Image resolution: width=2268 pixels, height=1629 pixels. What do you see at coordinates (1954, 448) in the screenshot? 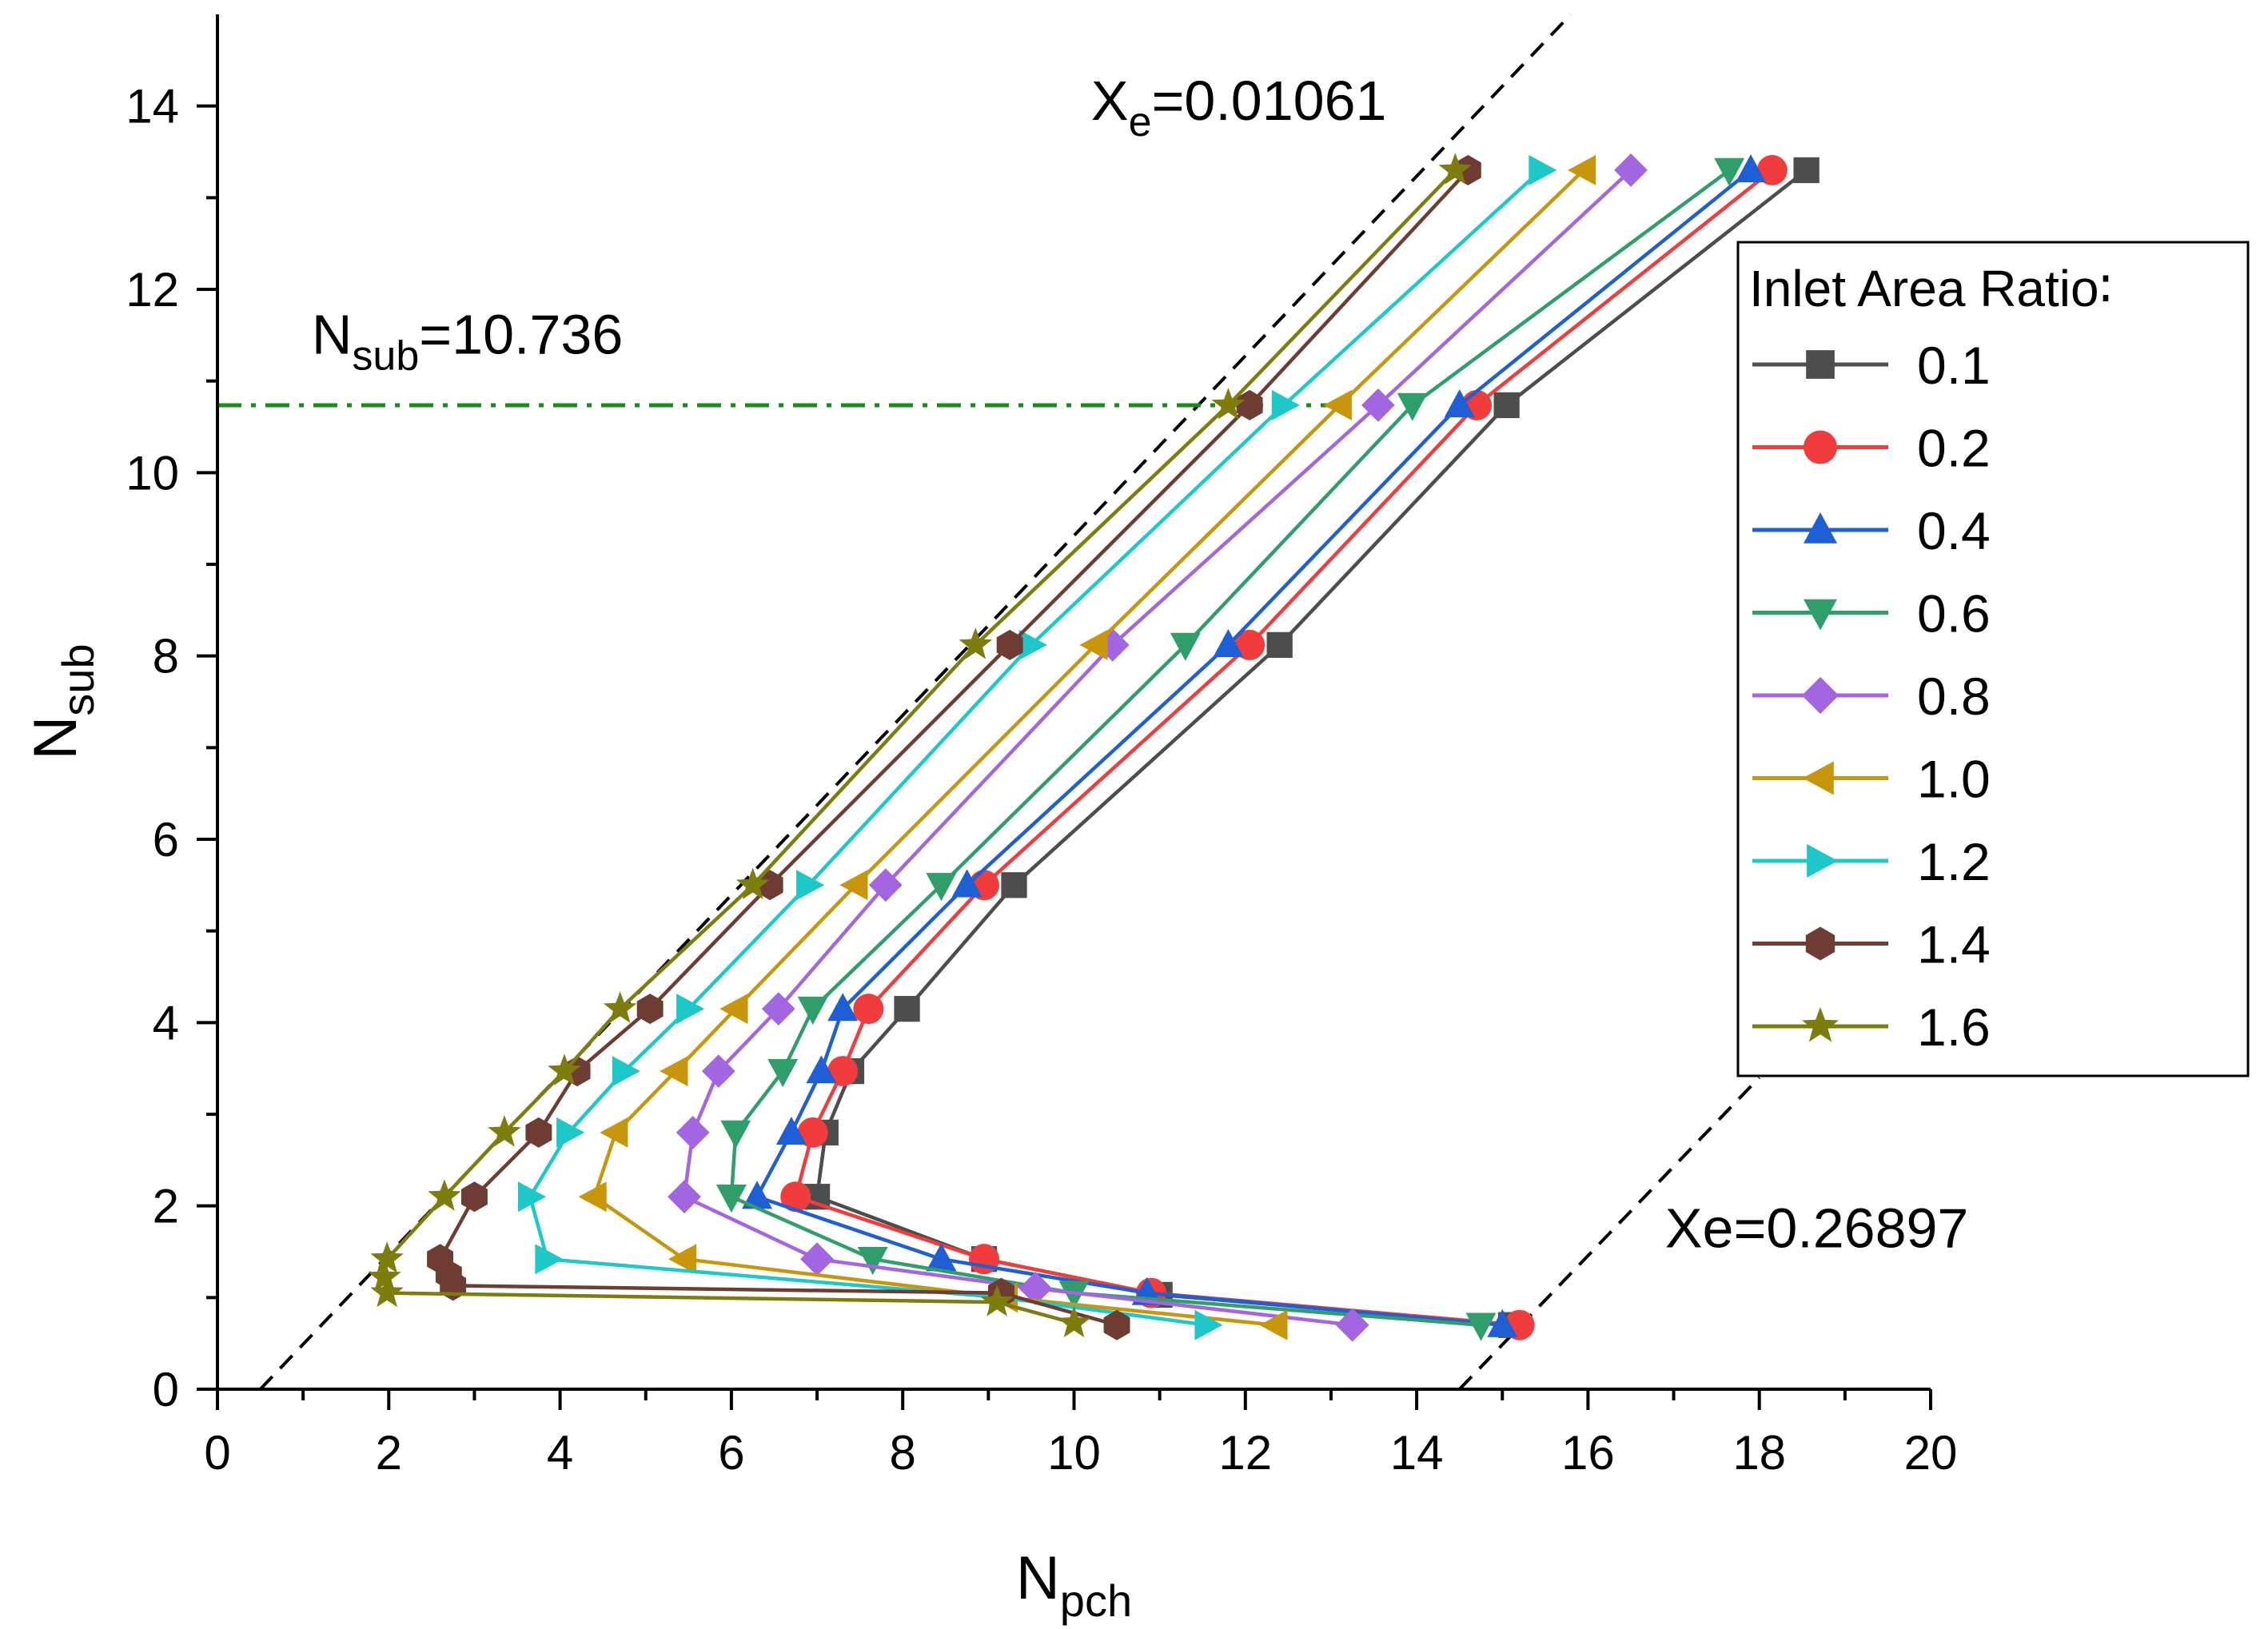
I see `legend-label: 0.2` at bounding box center [1954, 448].